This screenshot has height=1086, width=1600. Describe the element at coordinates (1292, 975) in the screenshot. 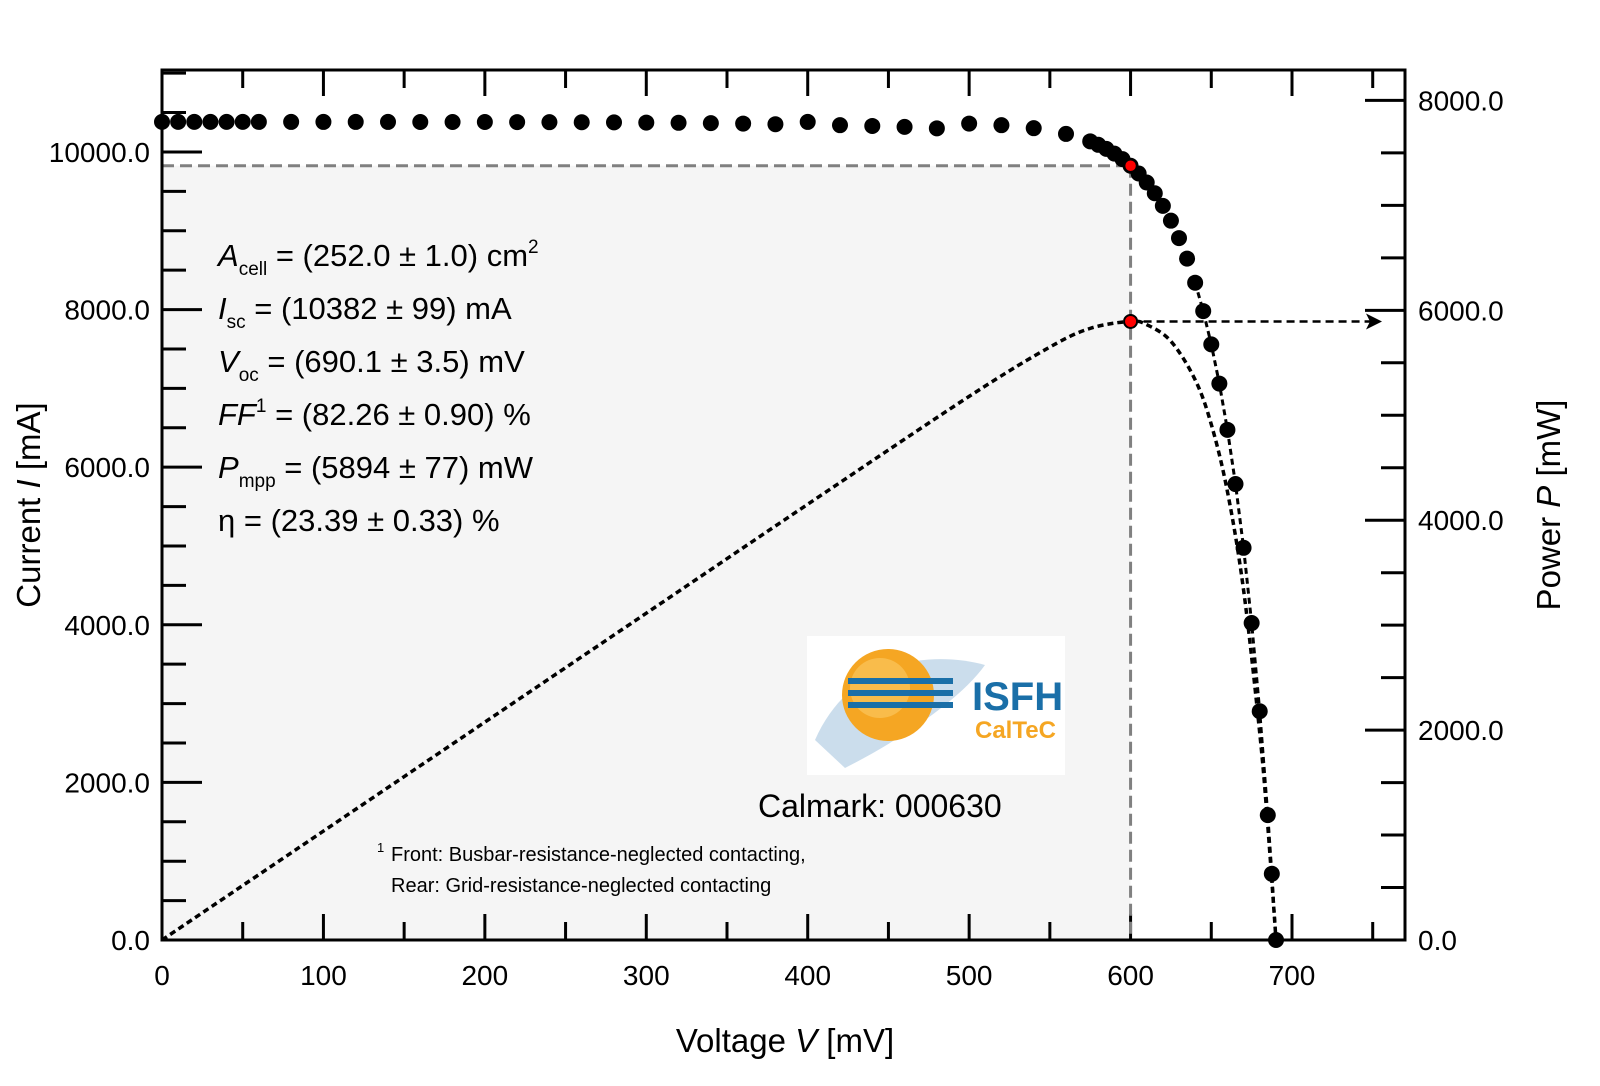

I see `x-tick-label: 700` at that location.